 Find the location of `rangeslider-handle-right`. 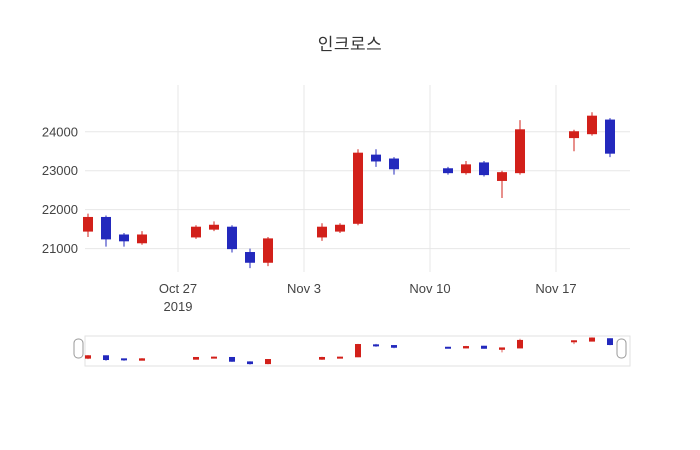

rangeslider-handle-right is located at coordinates (621, 348).